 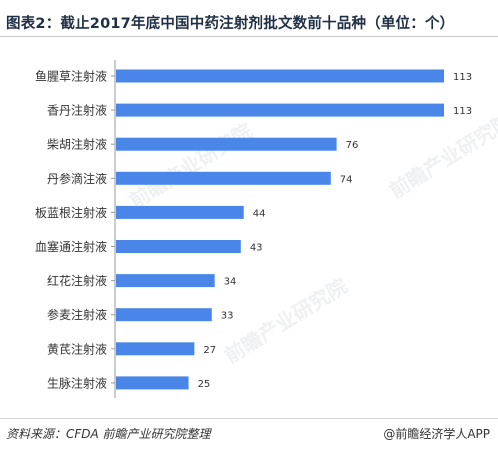 I want to click on category-label: 参麦注射液, so click(x=77, y=314).